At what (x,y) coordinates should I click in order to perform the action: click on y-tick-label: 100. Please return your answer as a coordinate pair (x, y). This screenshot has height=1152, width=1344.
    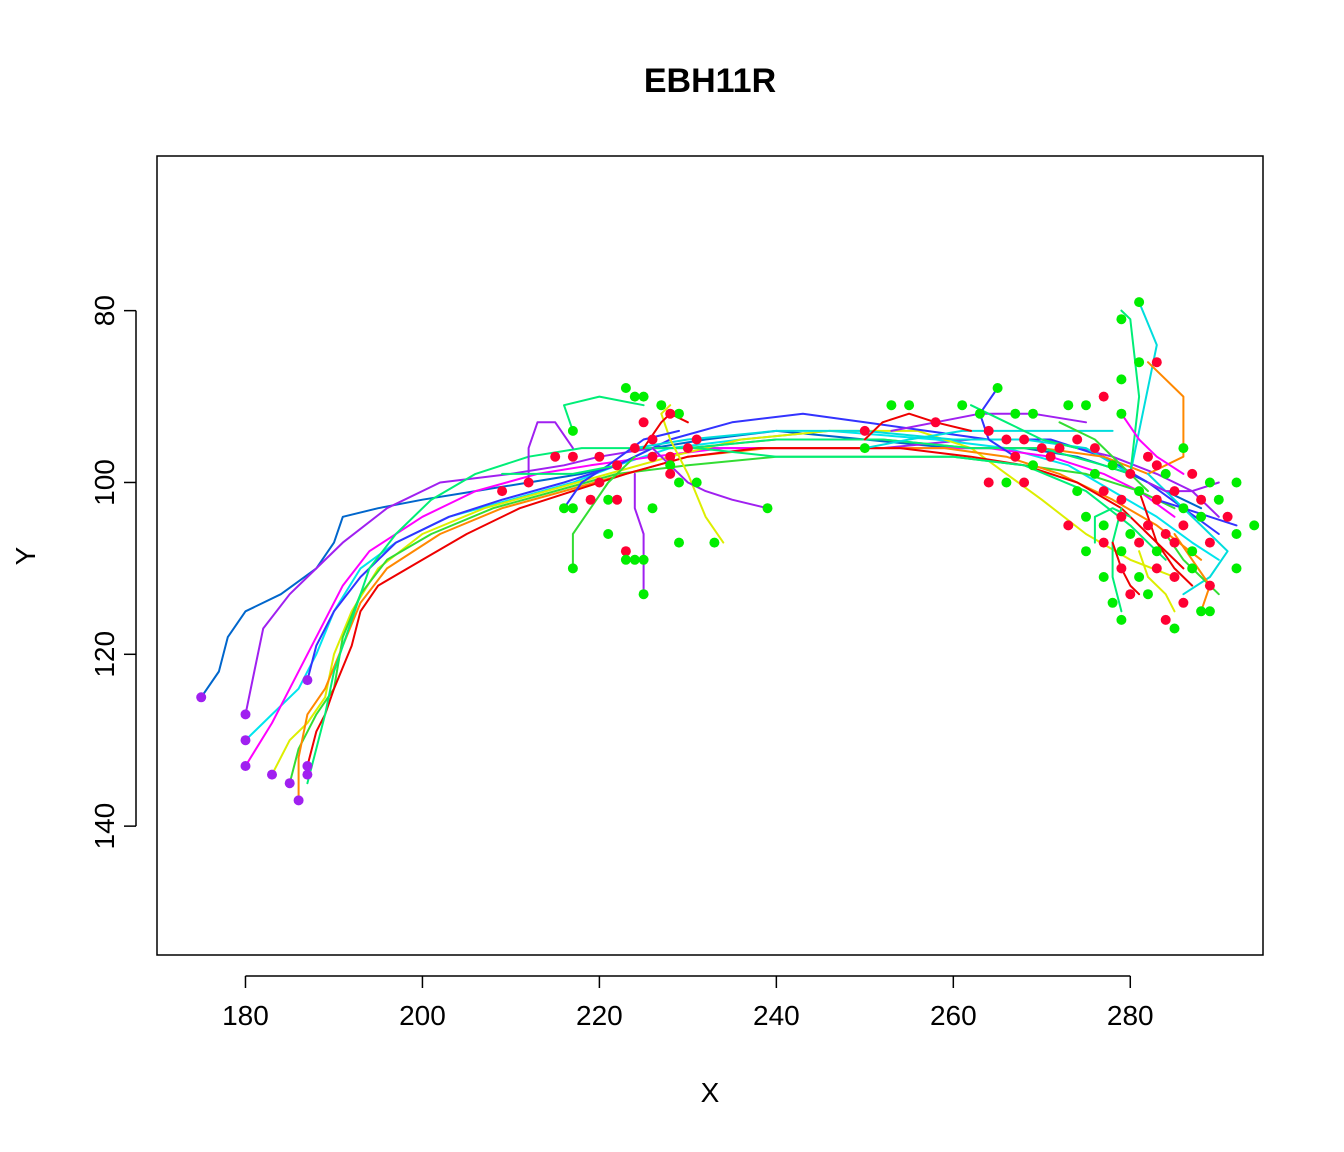
    Looking at the image, I should click on (104, 482).